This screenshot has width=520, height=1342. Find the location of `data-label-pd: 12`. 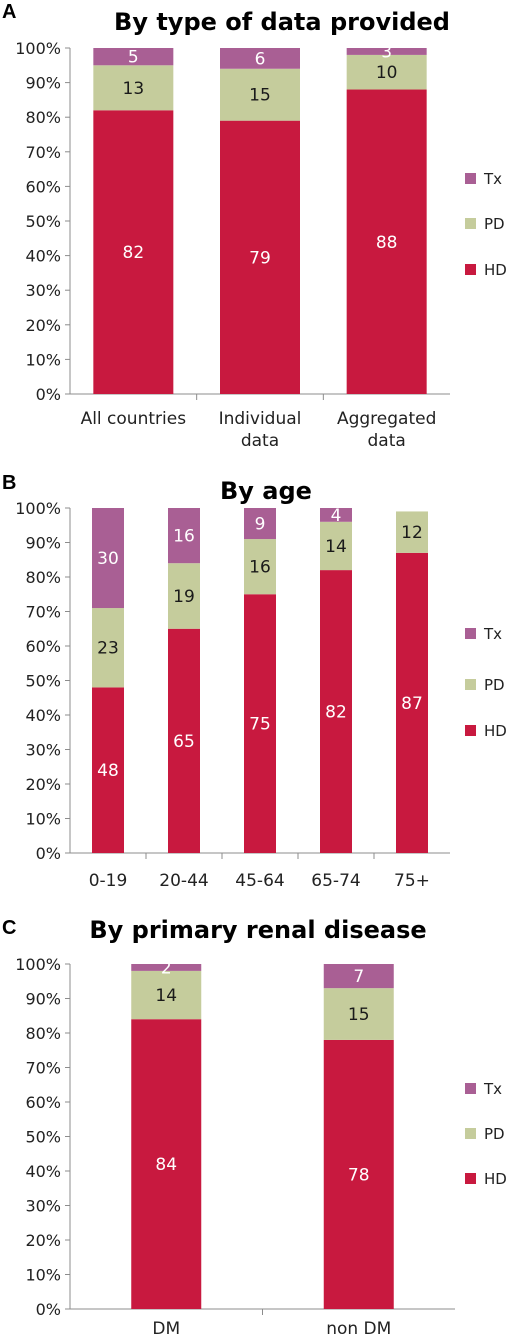

data-label-pd: 12 is located at coordinates (412, 533).